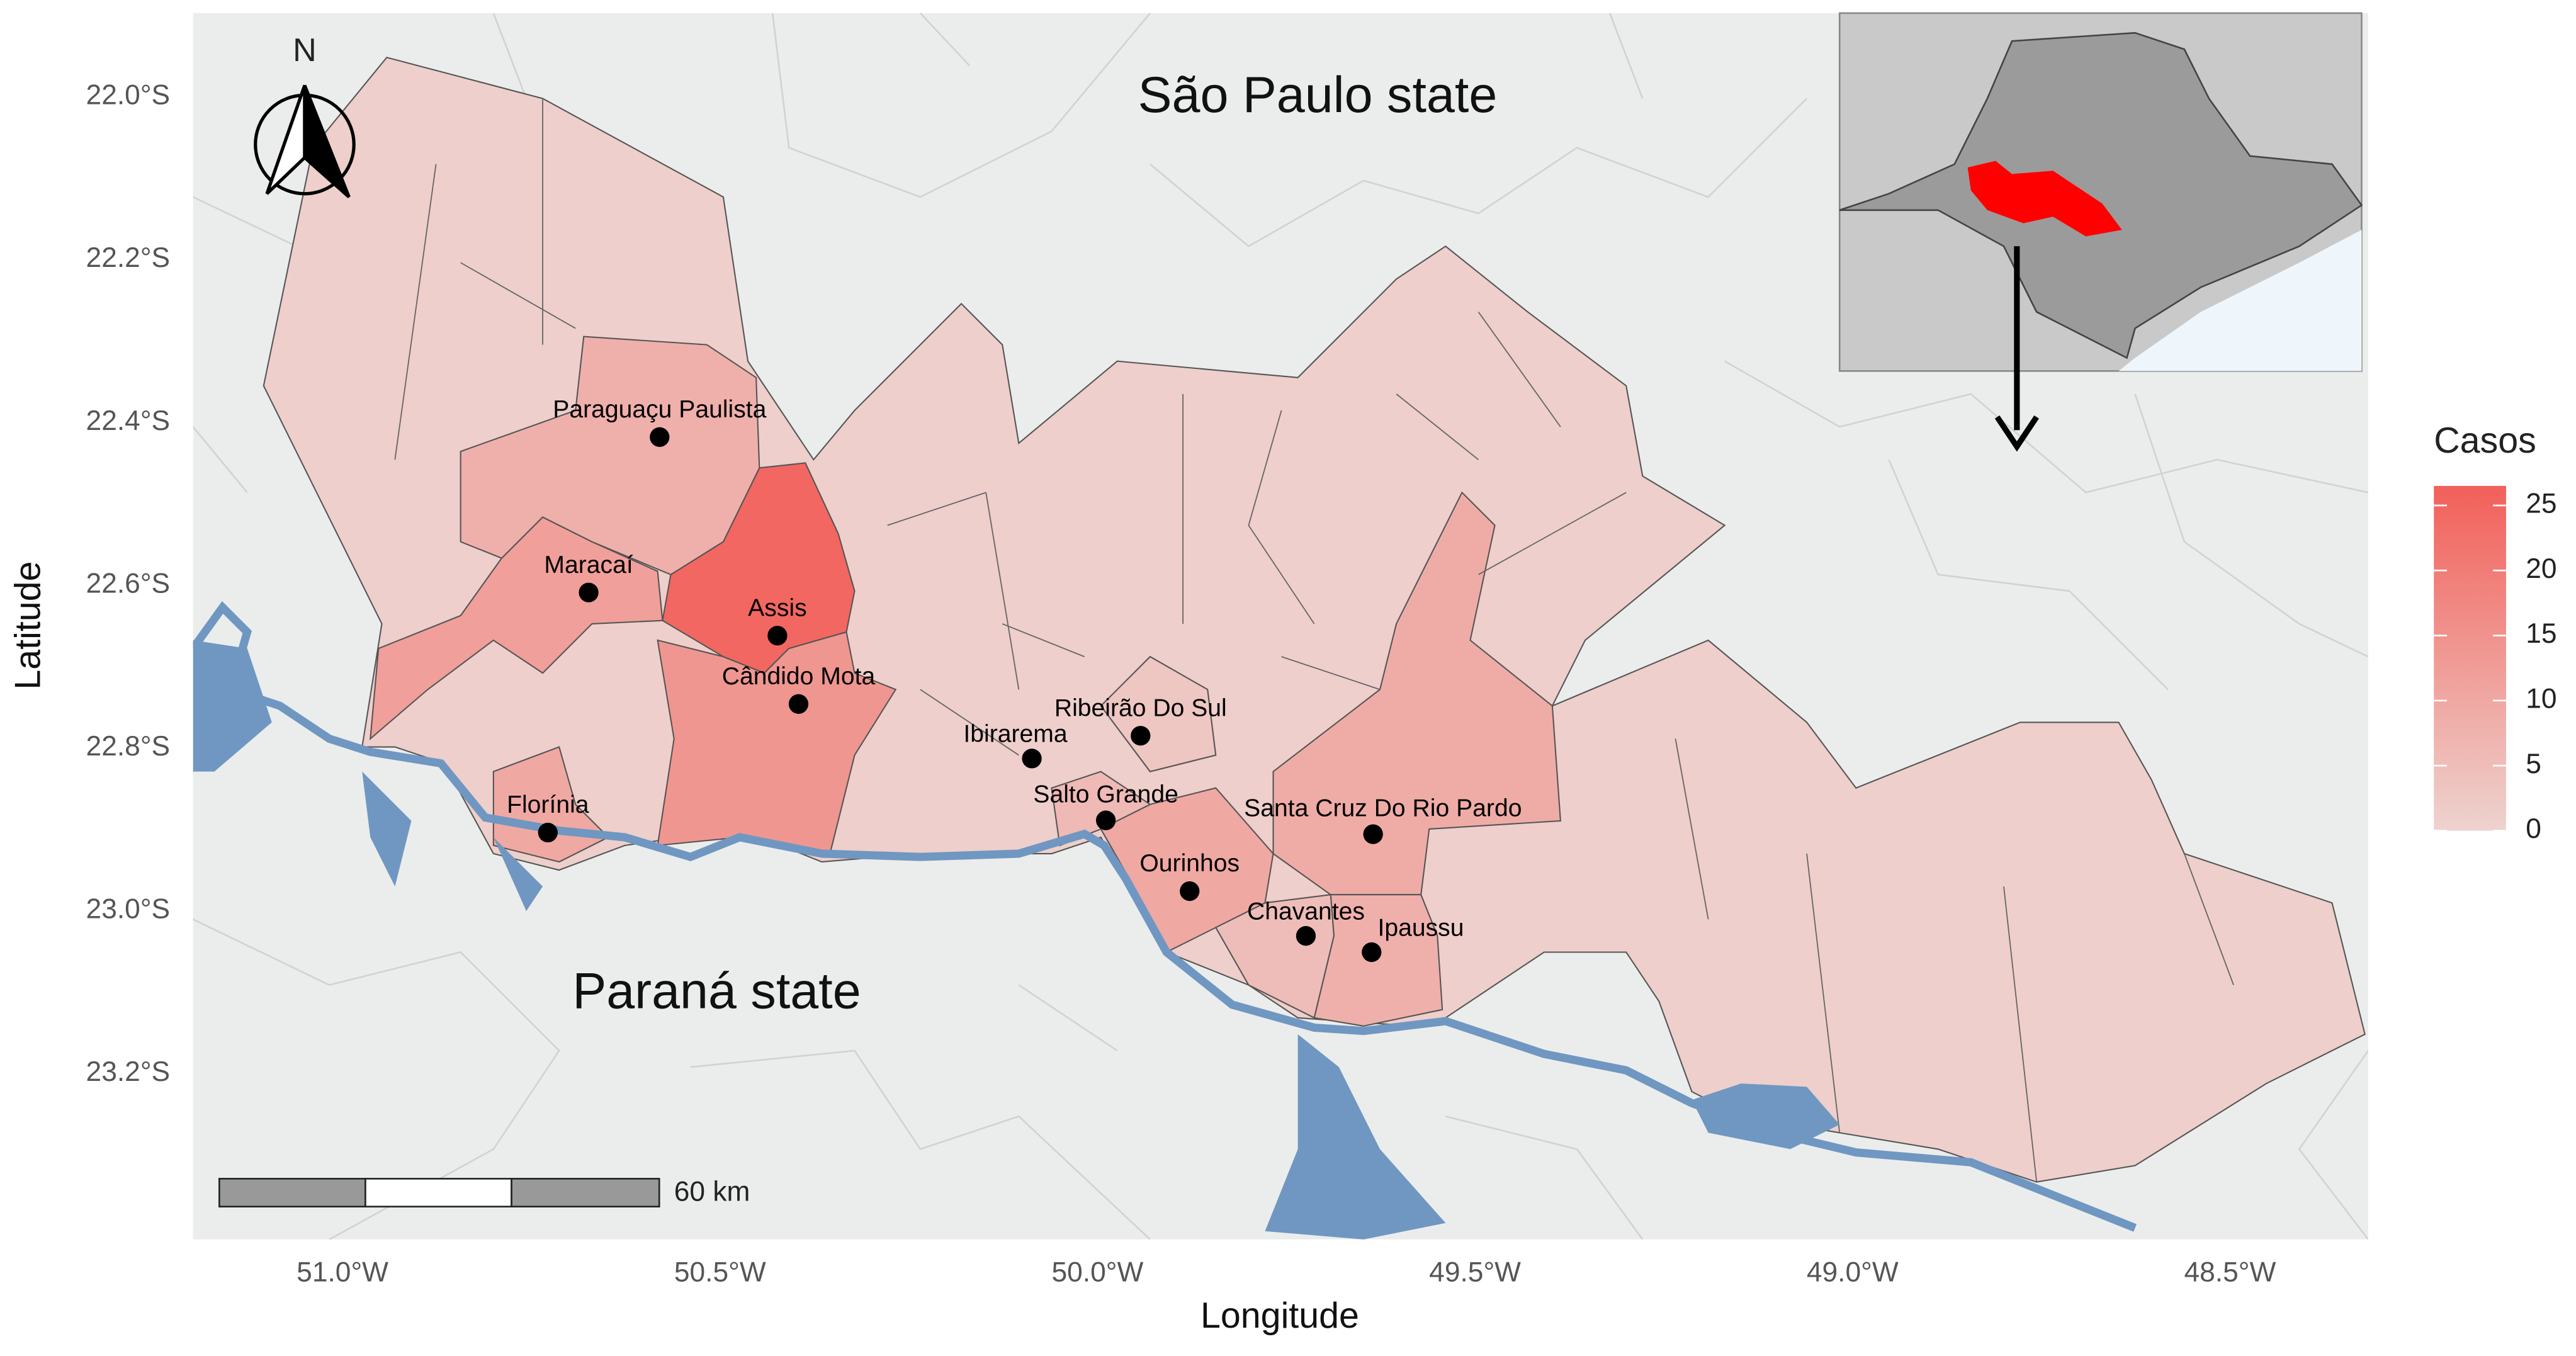  Describe the element at coordinates (128, 908) in the screenshot. I see `y-tick-label: 23.0°S` at that location.